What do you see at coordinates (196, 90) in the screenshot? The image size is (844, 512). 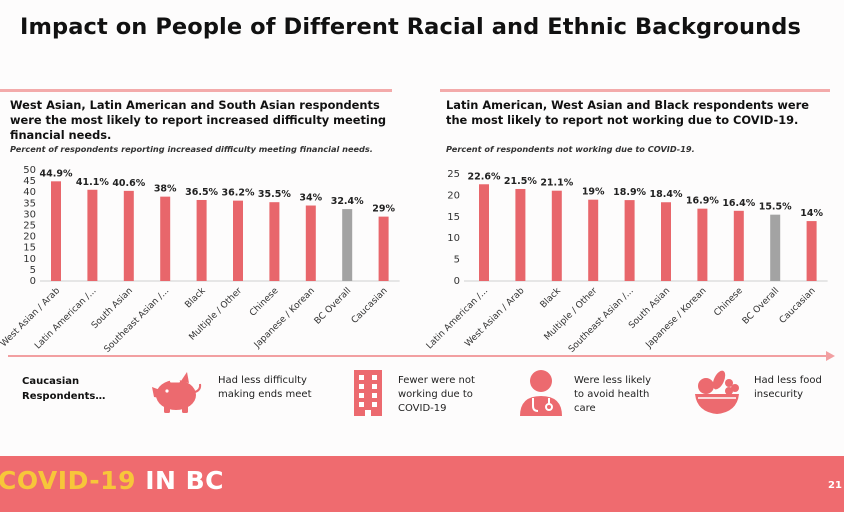 I see `left-panel-rule` at bounding box center [196, 90].